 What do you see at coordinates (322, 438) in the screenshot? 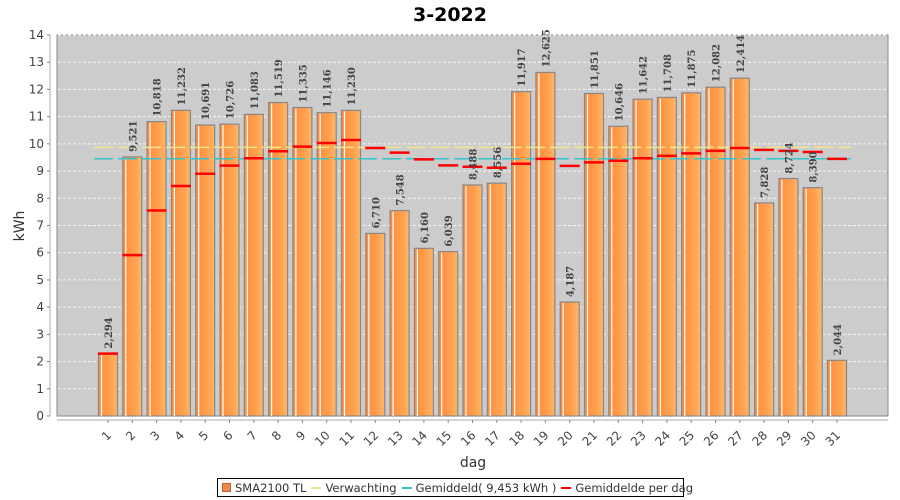
I see `x-tick-label: 10` at bounding box center [322, 438].